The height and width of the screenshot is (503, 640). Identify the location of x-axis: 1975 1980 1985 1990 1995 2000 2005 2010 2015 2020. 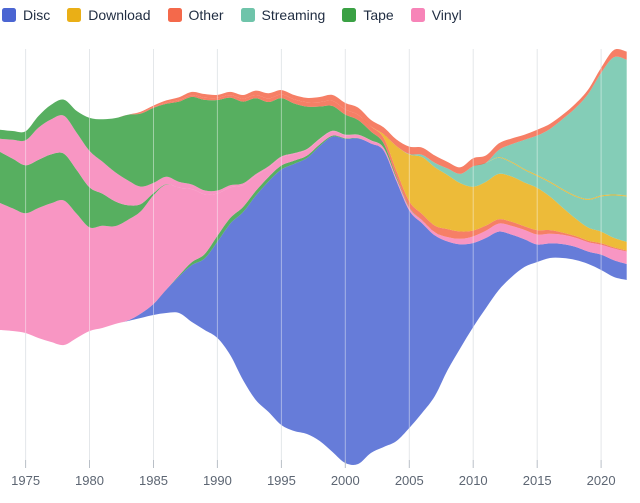
(313, 474).